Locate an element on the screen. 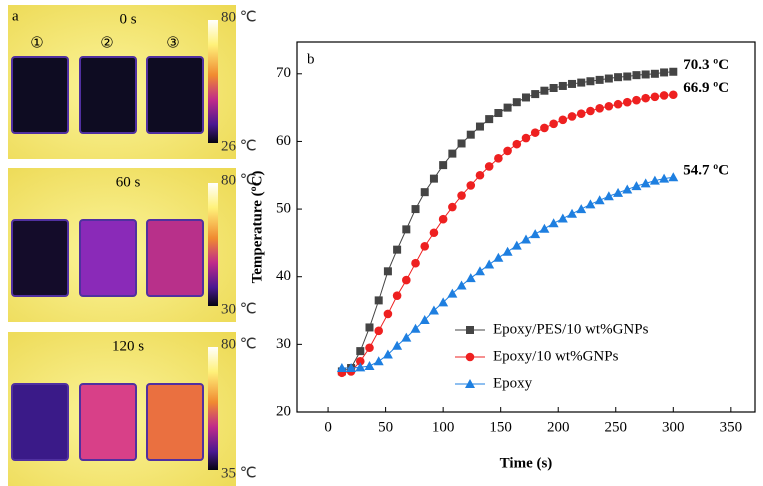  x-tick-label: 300 is located at coordinates (673, 427).